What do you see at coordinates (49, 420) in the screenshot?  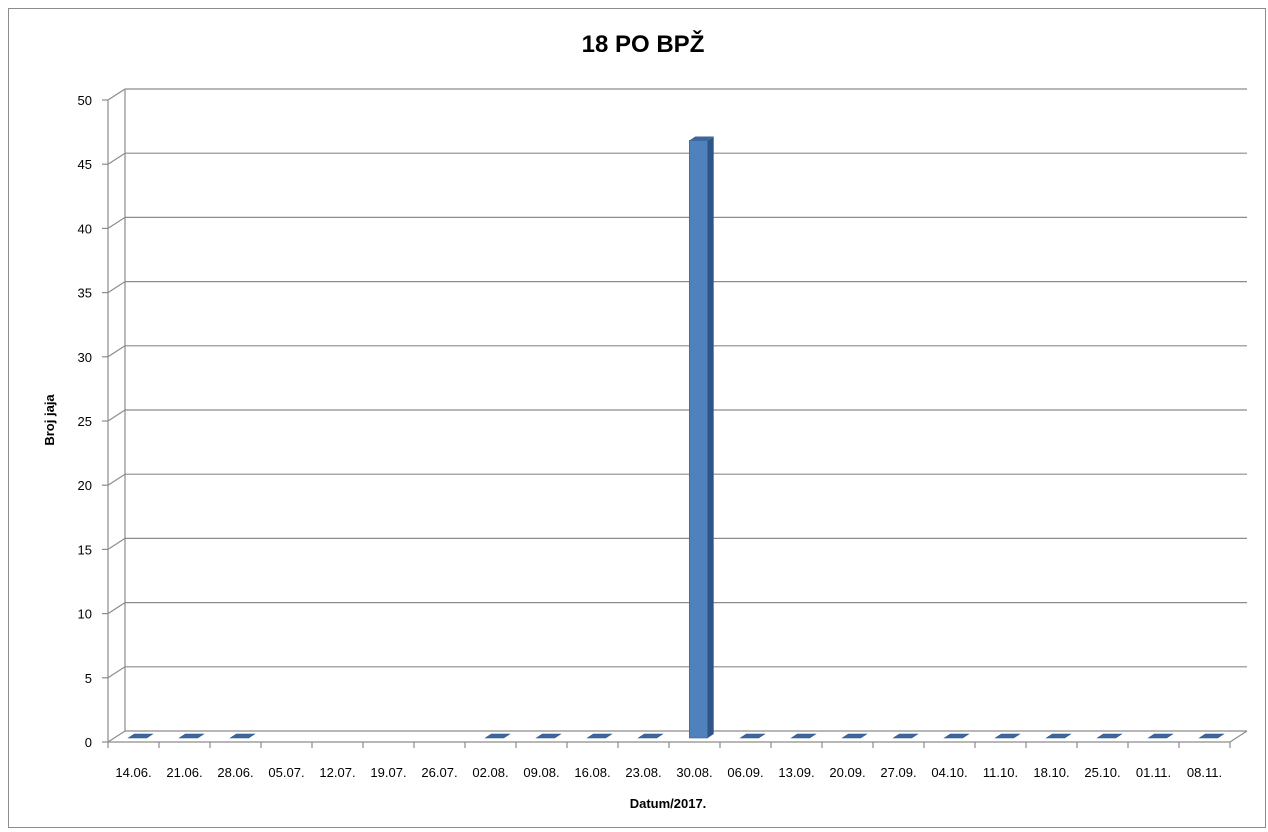 I see `y-axis-title: Broj jaja` at bounding box center [49, 420].